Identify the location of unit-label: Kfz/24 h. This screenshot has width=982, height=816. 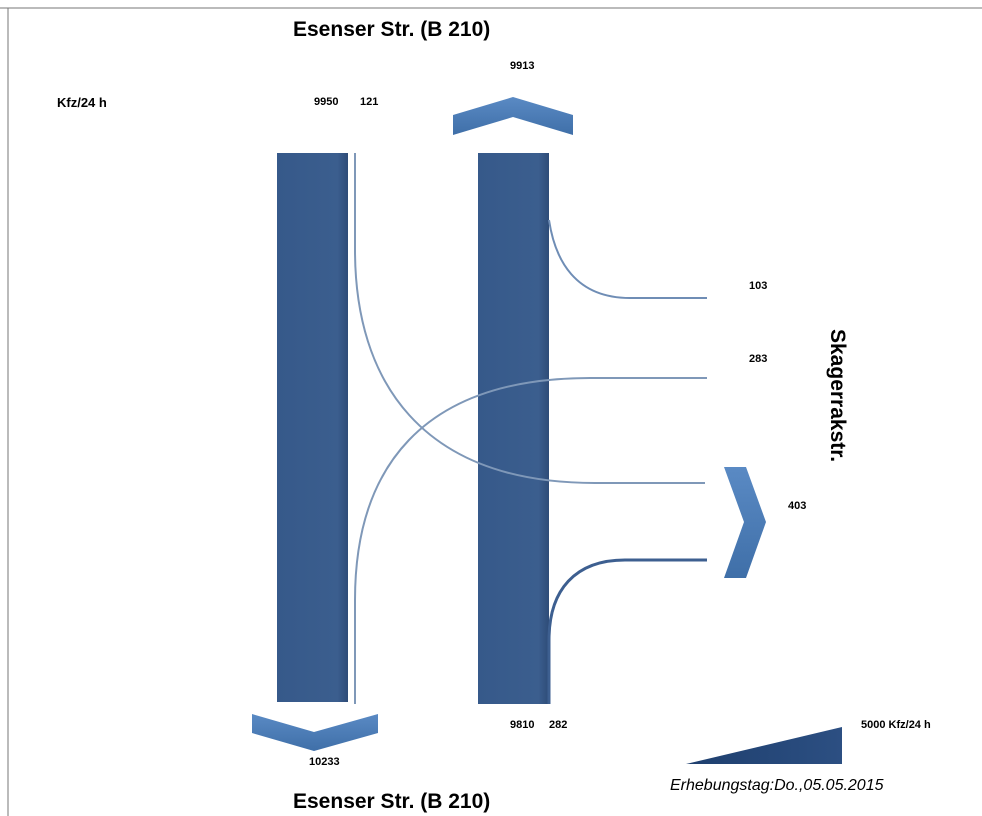
(82, 102).